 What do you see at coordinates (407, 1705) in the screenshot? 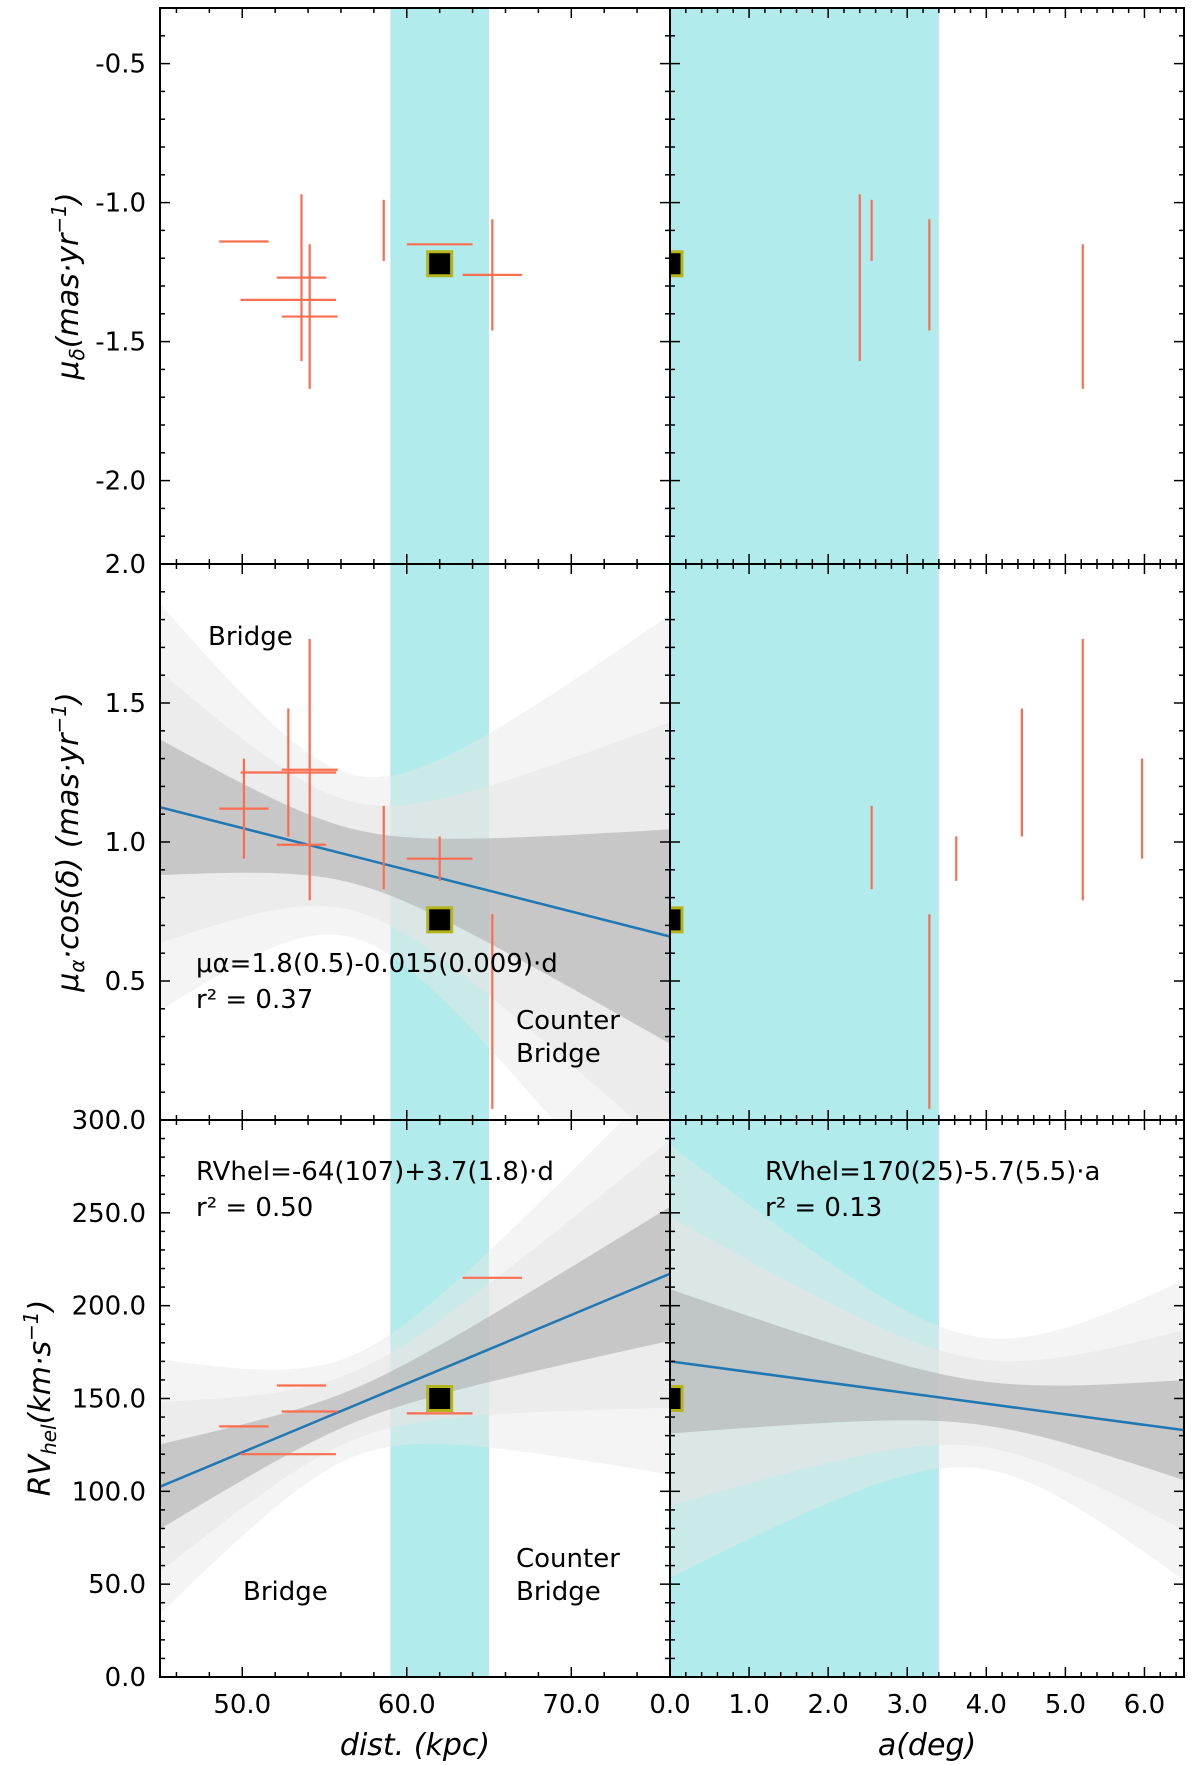
I see `xtick-label-rv_vs_dist-1: 60.0` at bounding box center [407, 1705].